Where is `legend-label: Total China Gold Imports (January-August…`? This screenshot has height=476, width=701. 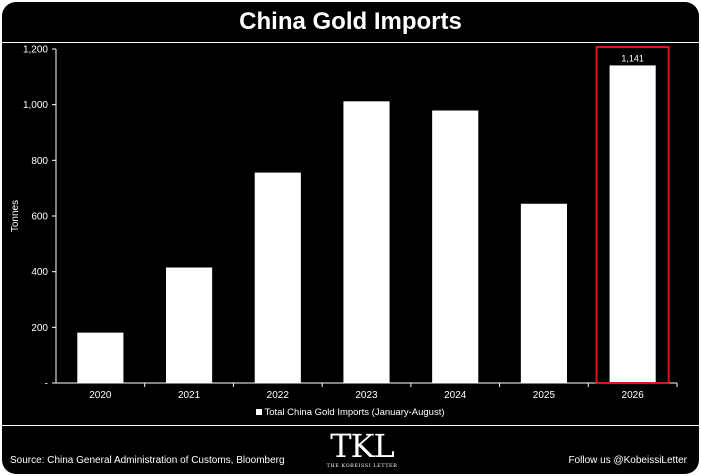 legend-label: Total China Gold Imports (January-August… is located at coordinates (354, 412).